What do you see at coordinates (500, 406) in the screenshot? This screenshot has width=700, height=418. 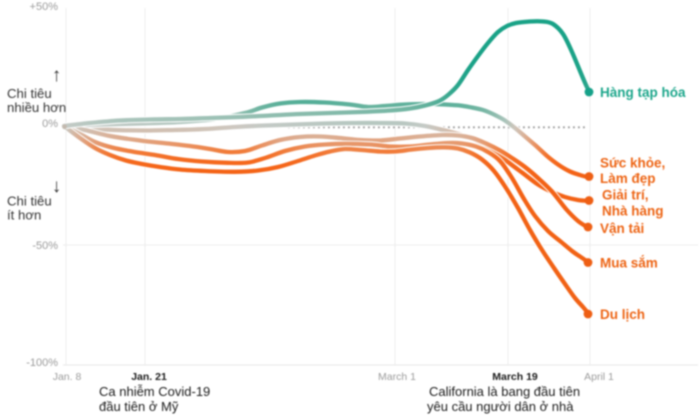 I see `svg-text: yêu cầu người dân ở nhà` at bounding box center [500, 406].